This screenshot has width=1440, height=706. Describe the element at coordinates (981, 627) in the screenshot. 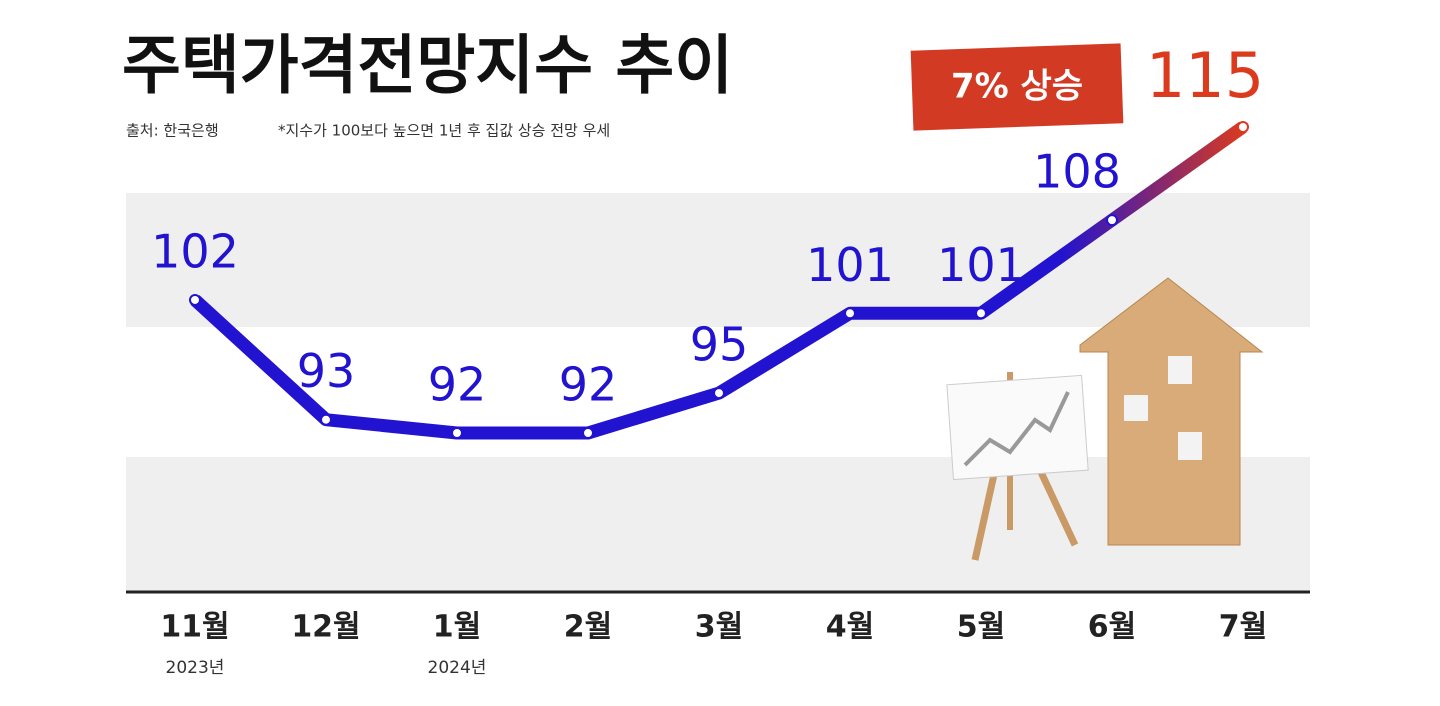

I see `x-tick-label: 5월` at that location.